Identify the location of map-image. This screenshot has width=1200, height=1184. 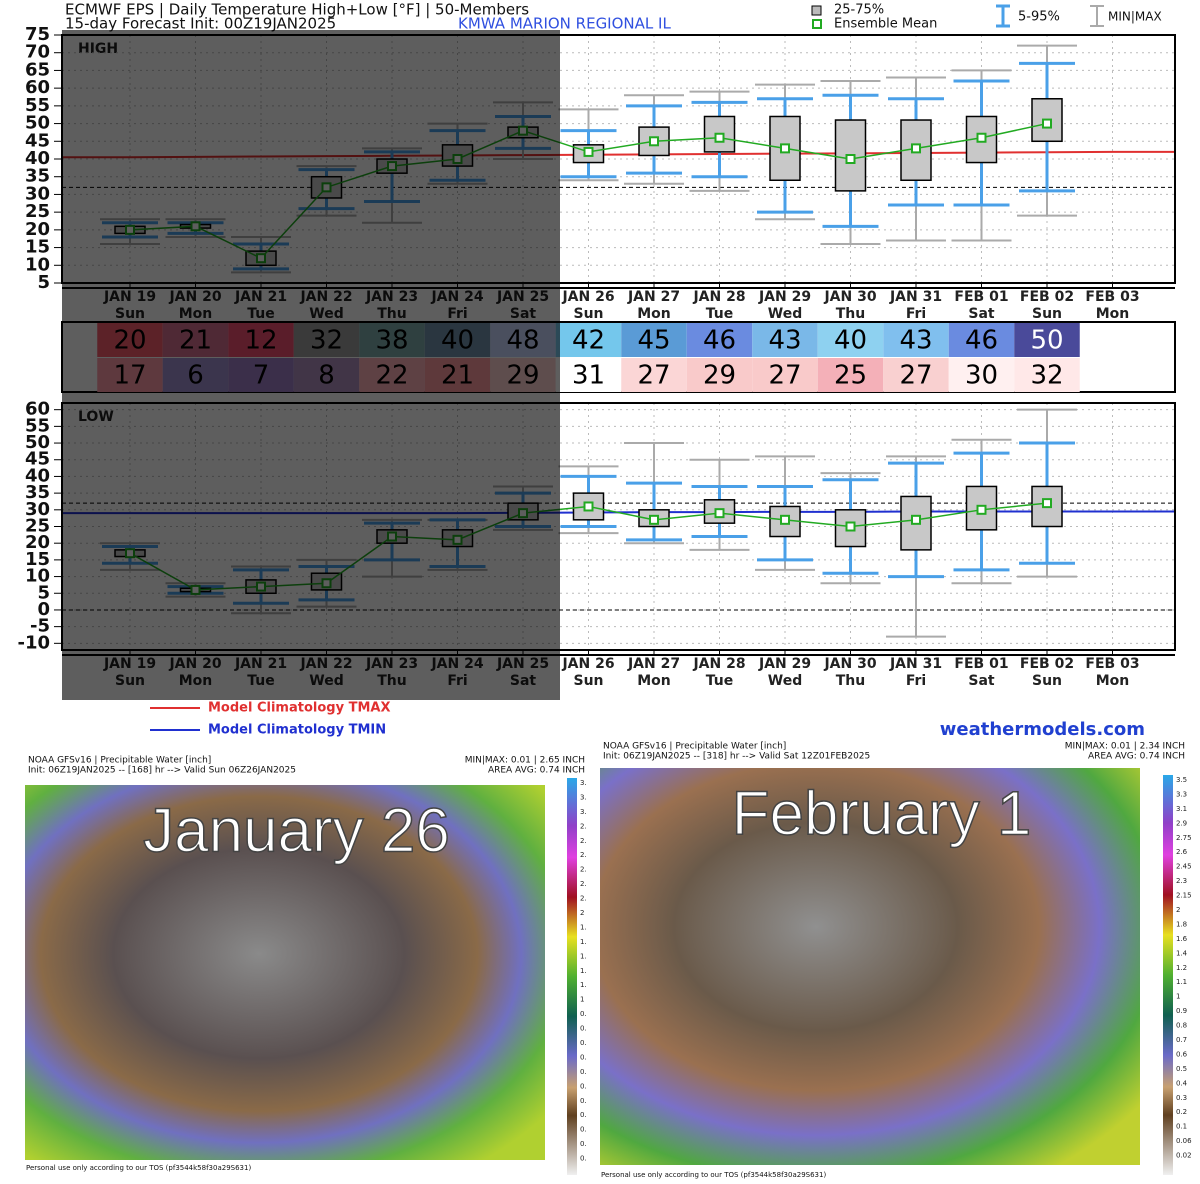
(285, 972).